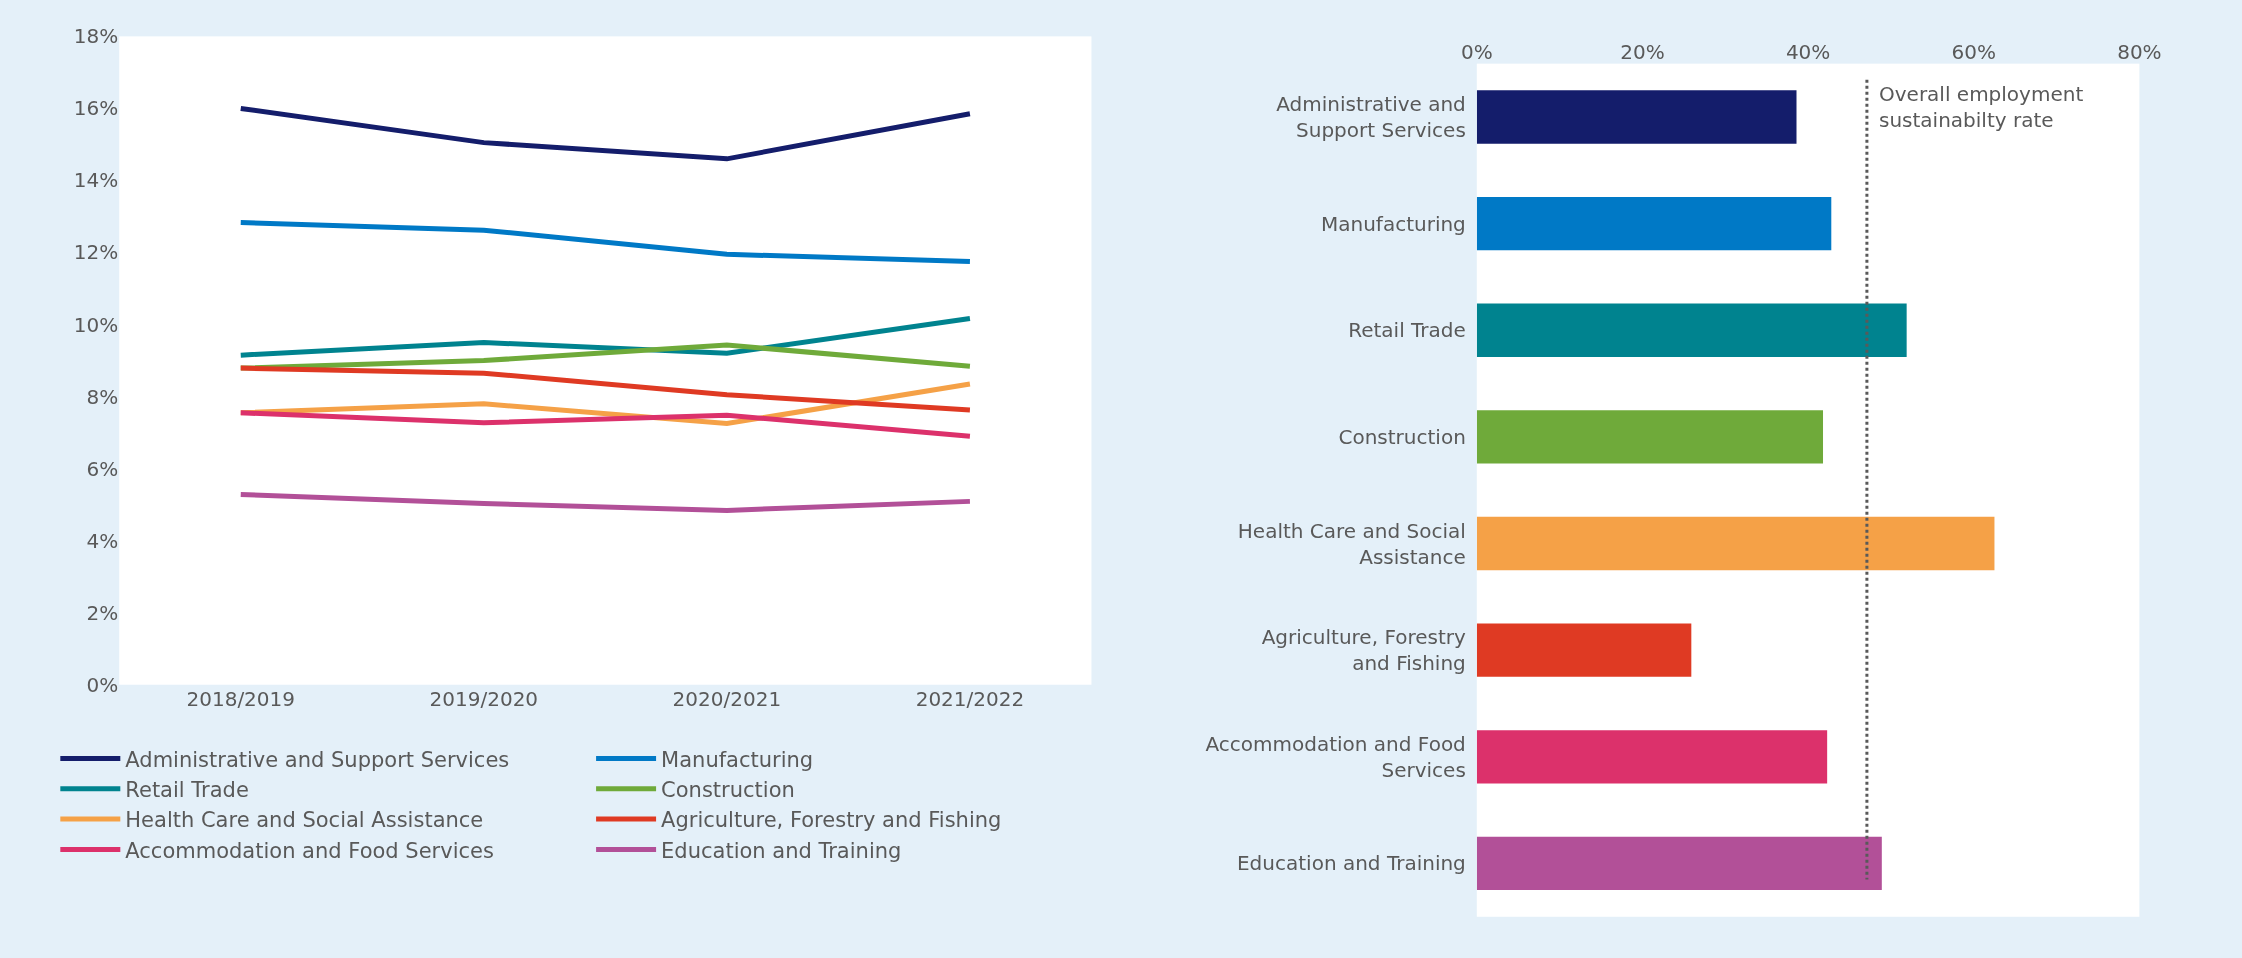 Image resolution: width=2242 pixels, height=958 pixels. Describe the element at coordinates (96, 324) in the screenshot. I see `y-tick-label: 10%` at that location.